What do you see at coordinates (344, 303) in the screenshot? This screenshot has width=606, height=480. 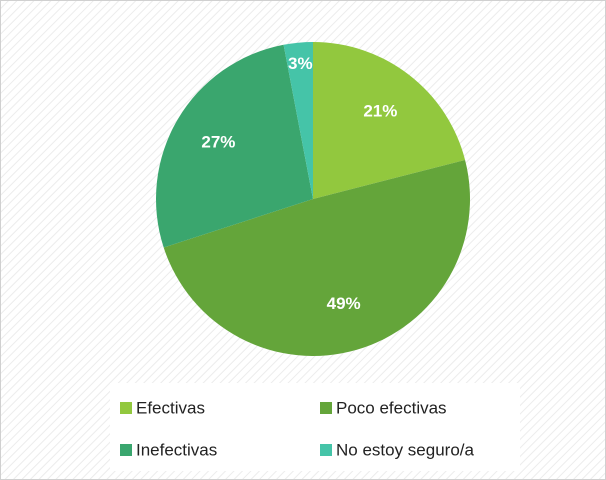 I see `value-label: 49%` at bounding box center [344, 303].